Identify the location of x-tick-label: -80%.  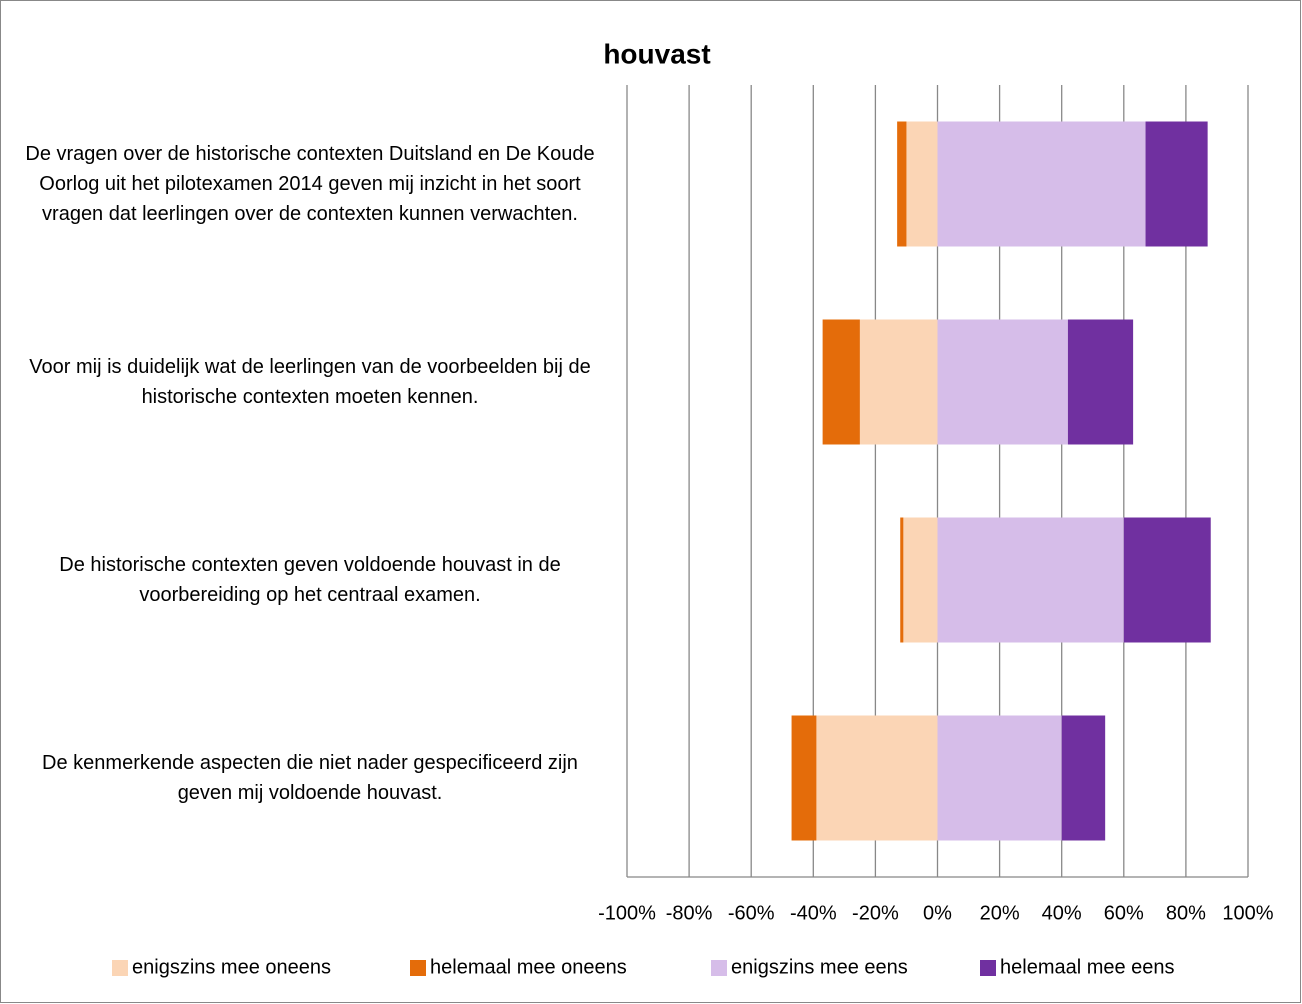
(689, 913).